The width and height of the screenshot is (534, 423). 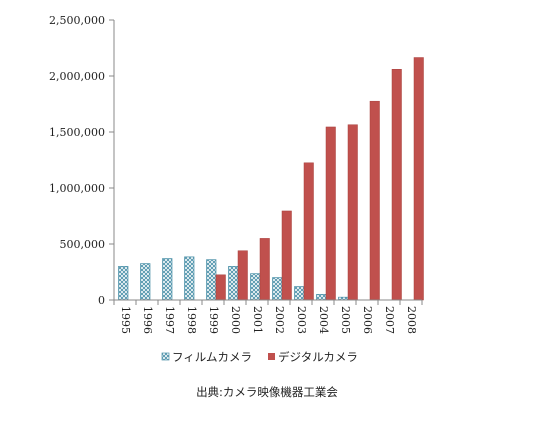 I want to click on x-tick-label: 2004, so click(x=323, y=320).